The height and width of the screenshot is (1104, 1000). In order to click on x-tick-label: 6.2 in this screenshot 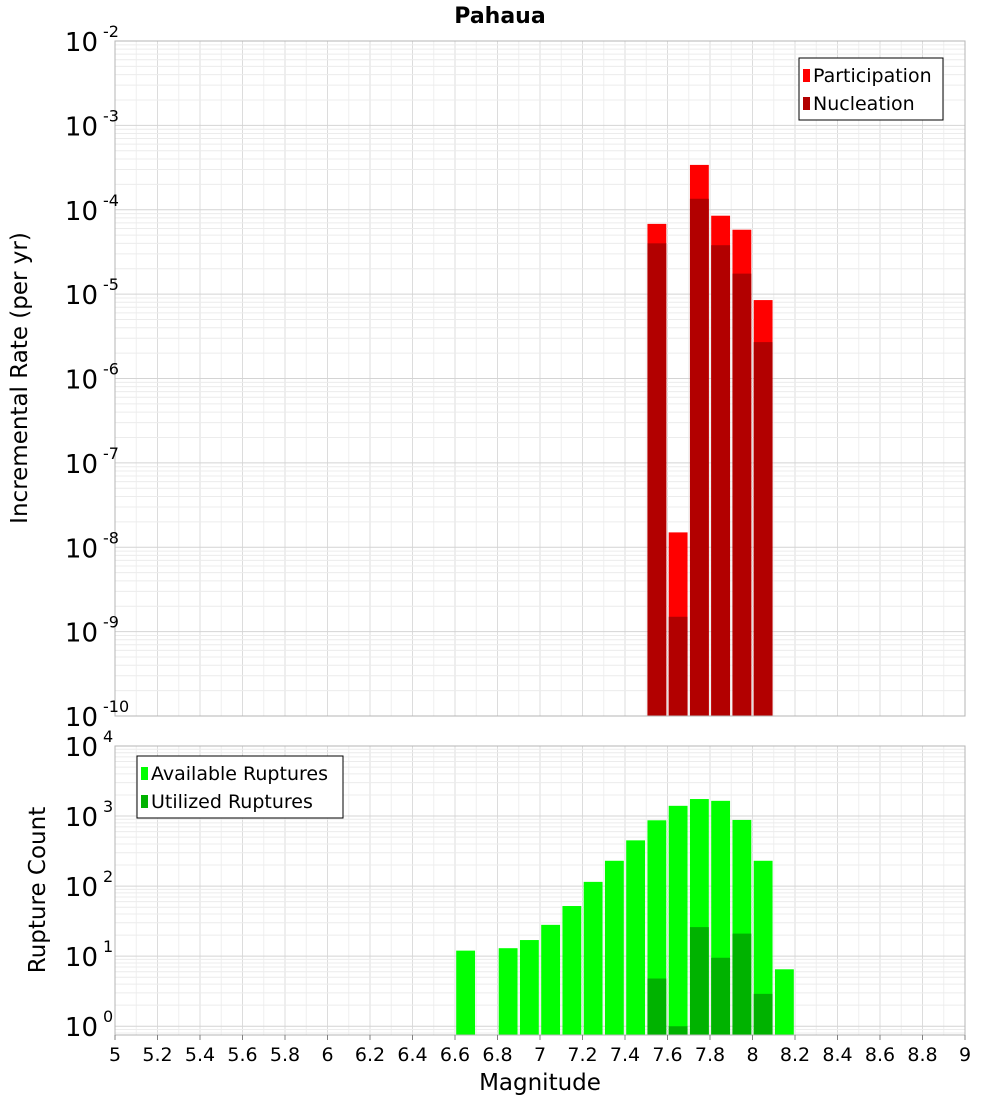, I will do `click(370, 1055)`.